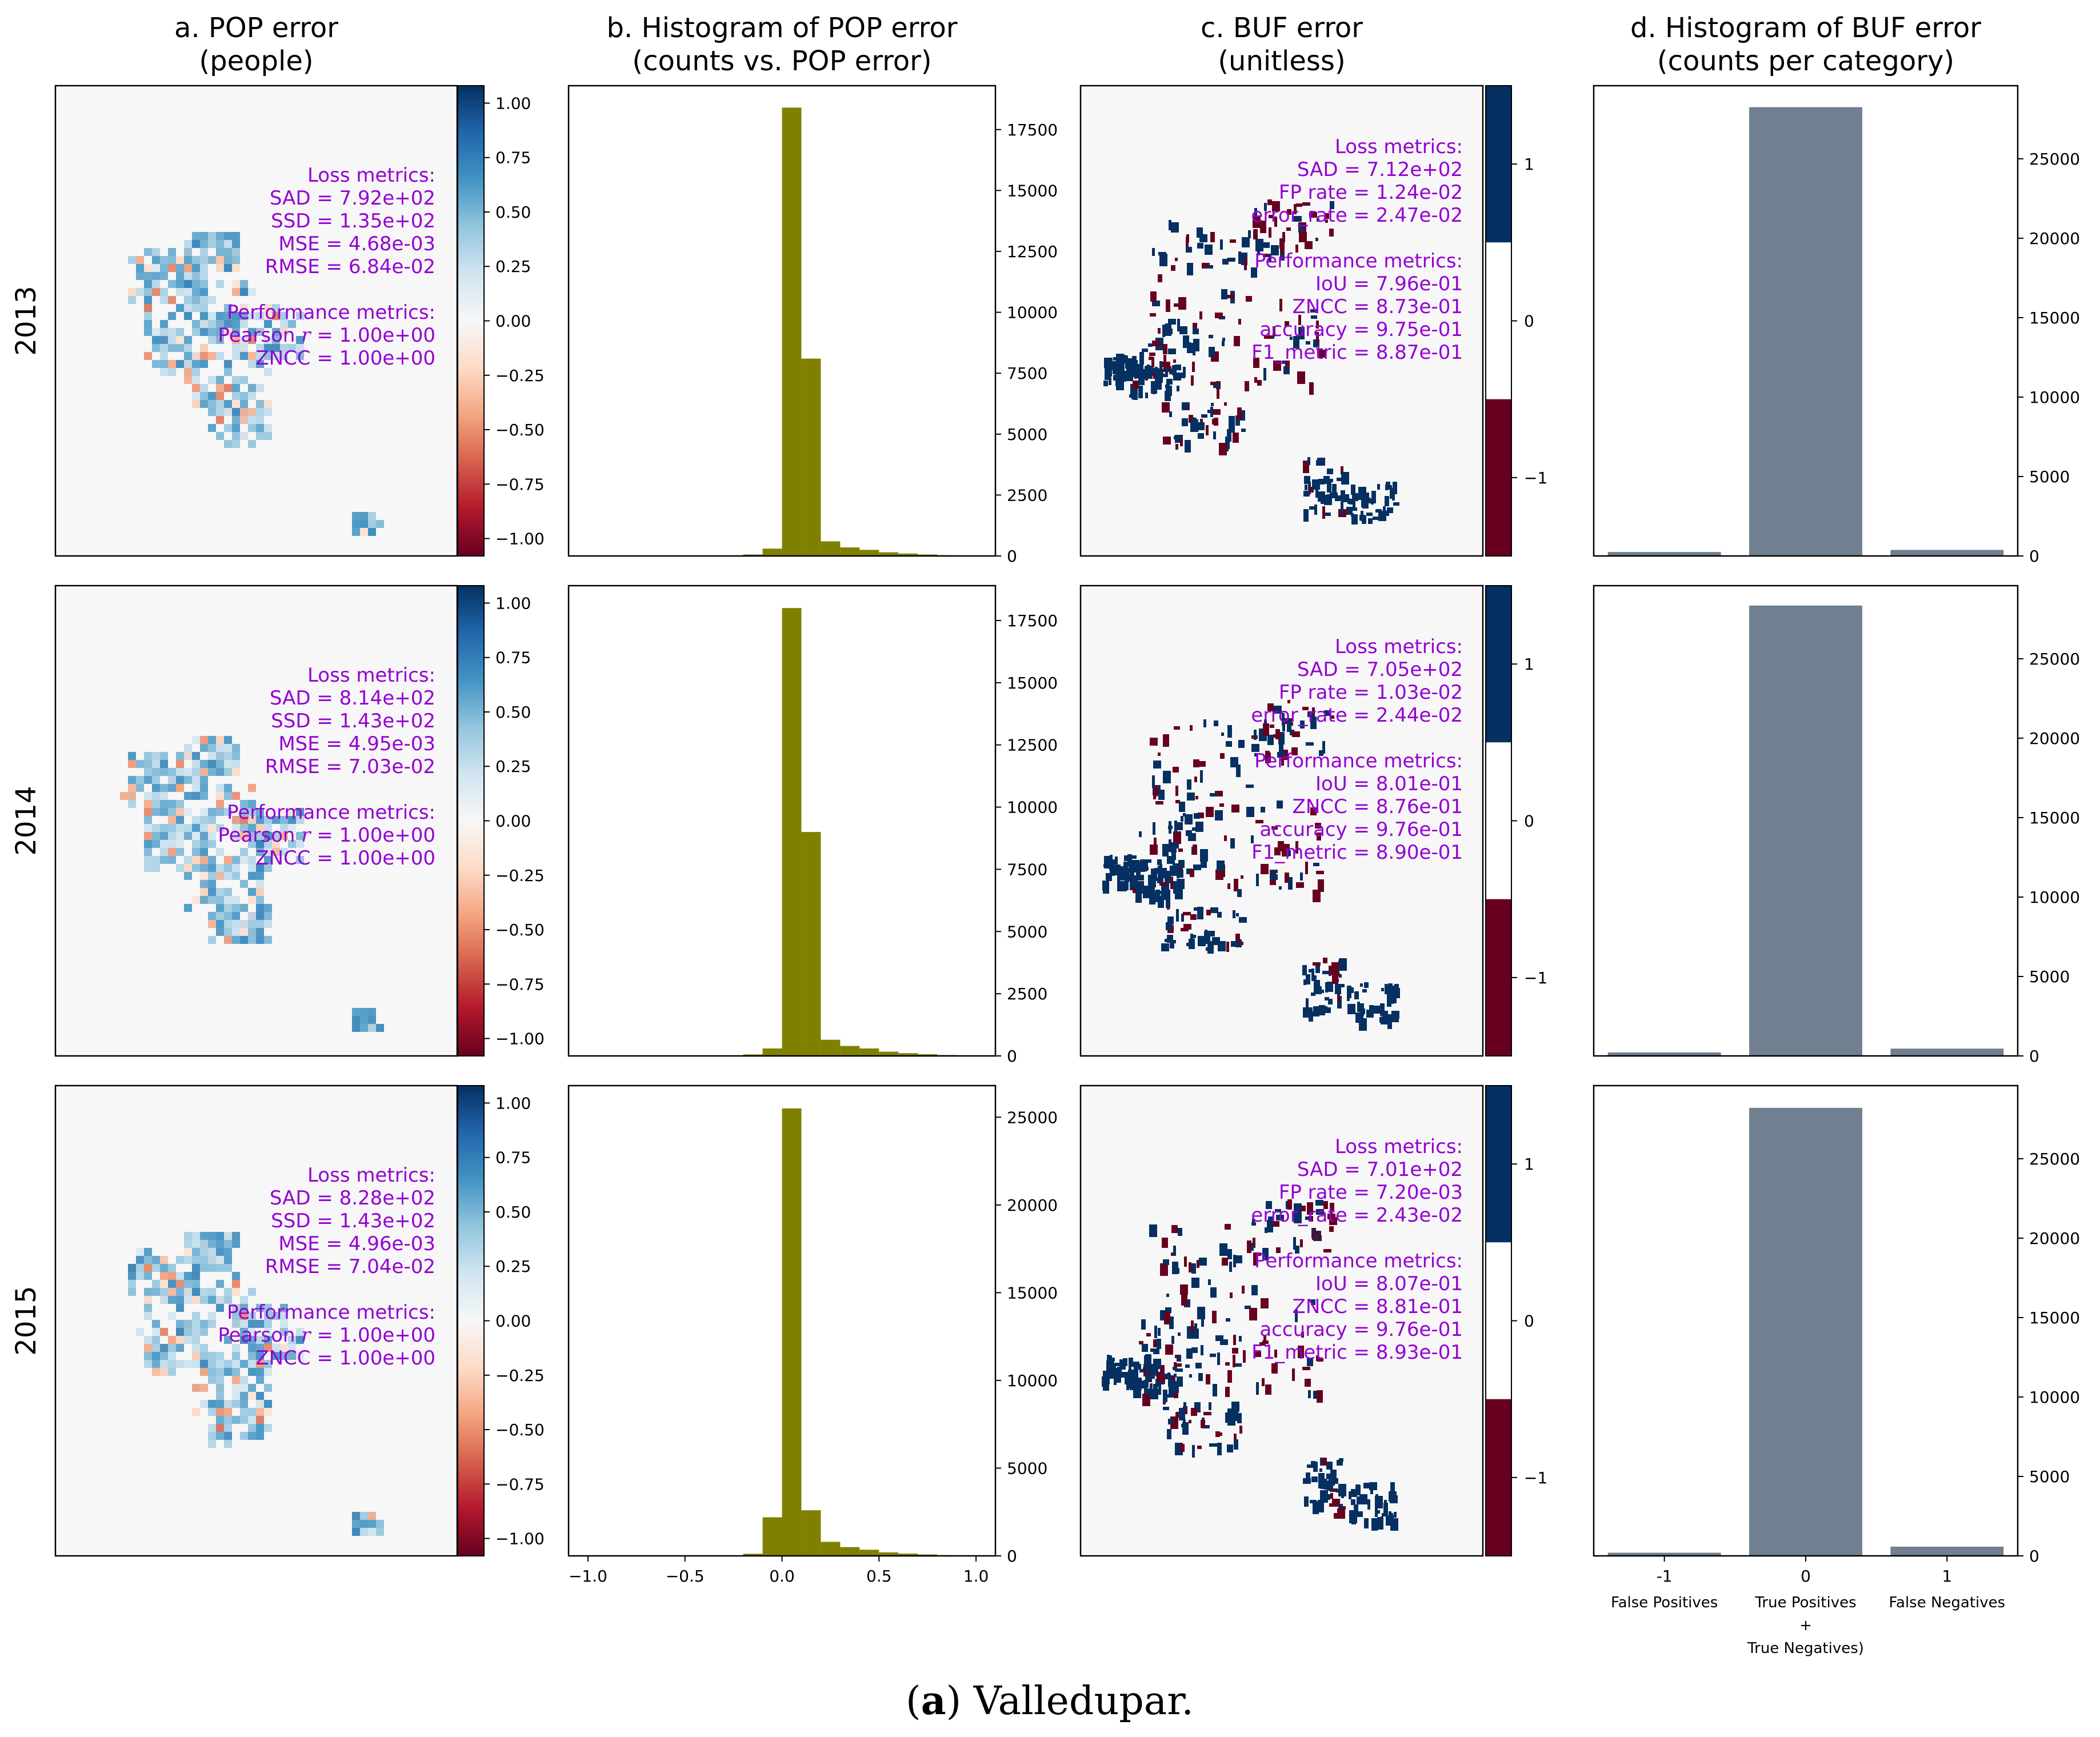 This screenshot has height=1737, width=2100. I want to click on column-title-1: a. POP error, so click(256, 28).